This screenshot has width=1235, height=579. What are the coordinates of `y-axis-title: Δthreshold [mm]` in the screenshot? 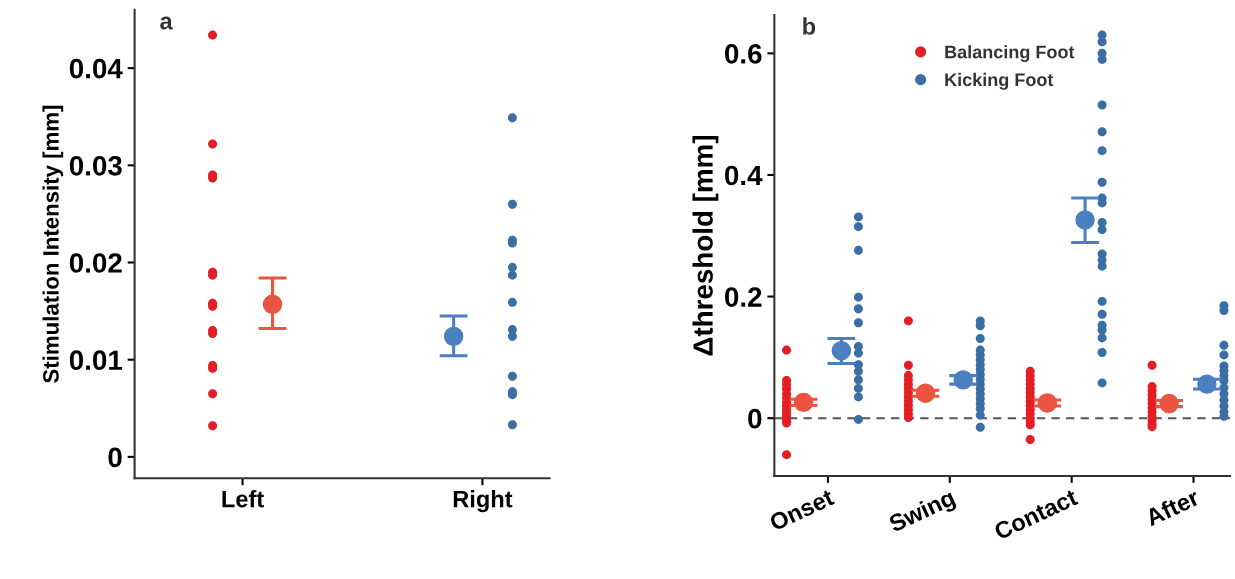 It's located at (705, 245).